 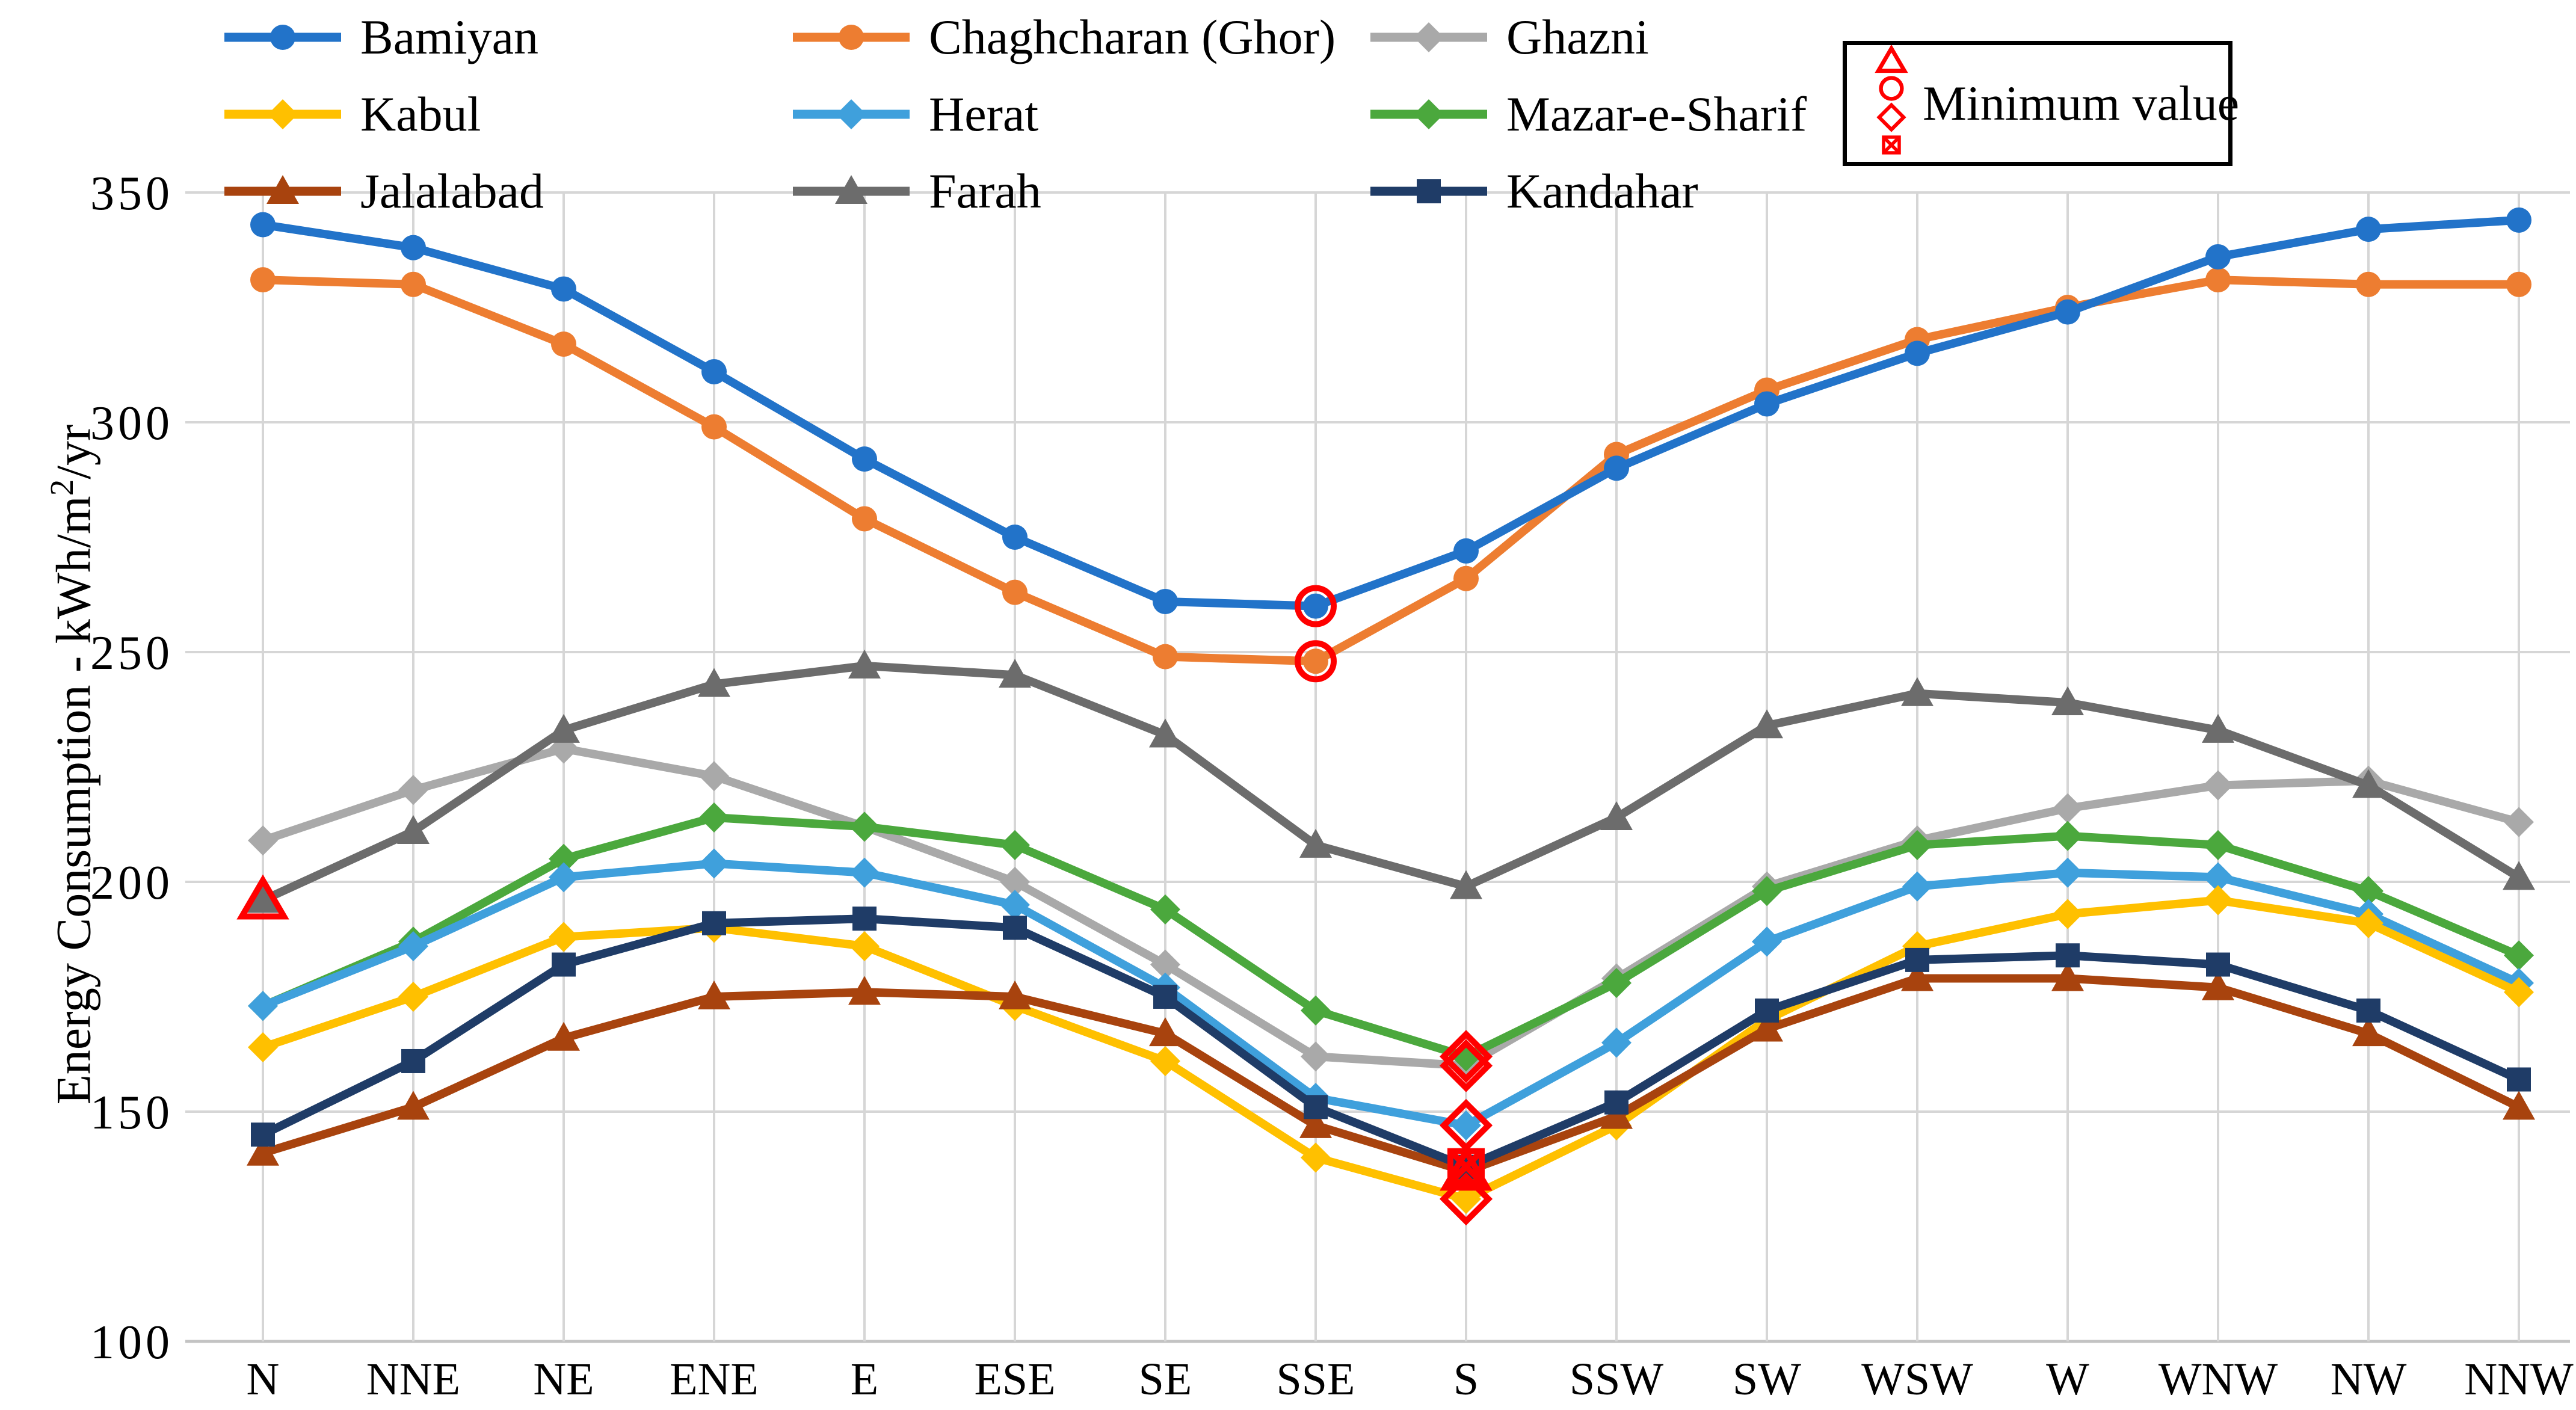 What do you see at coordinates (420, 114) in the screenshot?
I see `legend-label: Kabul` at bounding box center [420, 114].